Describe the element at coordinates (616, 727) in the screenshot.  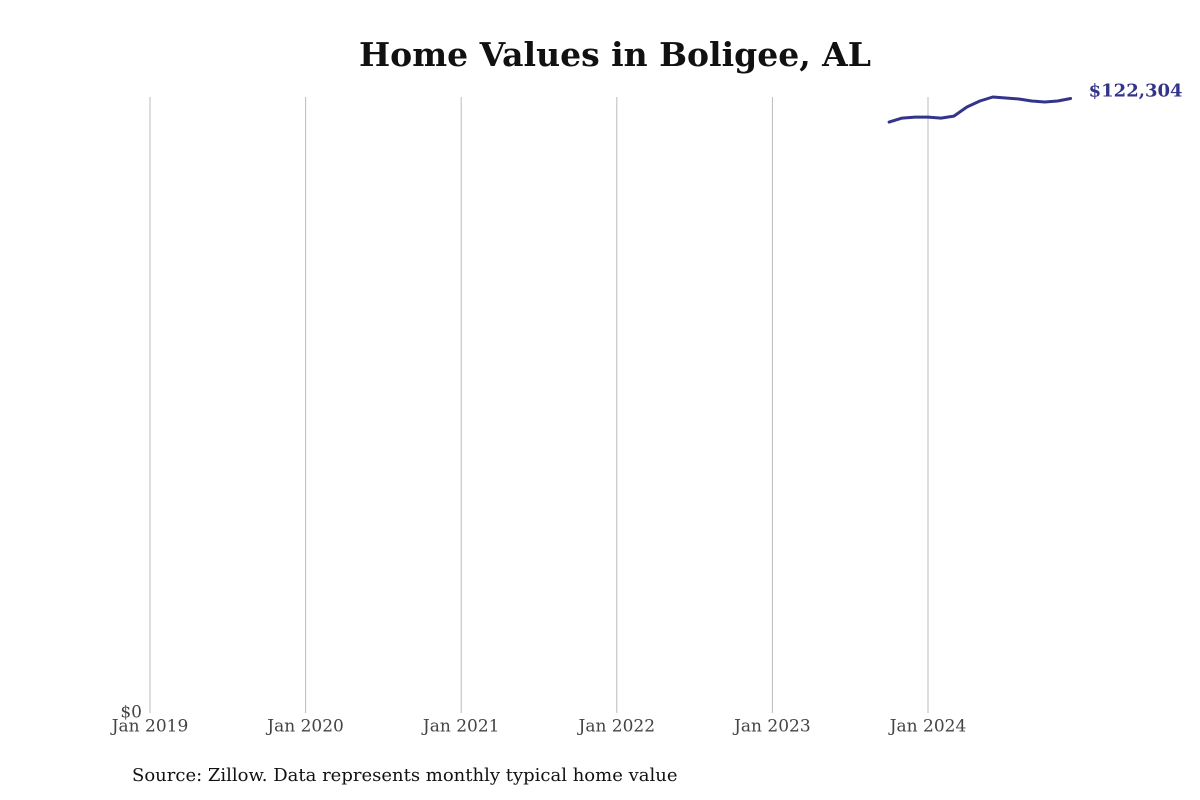
I see `x-tick-label: Jan 2022` at that location.